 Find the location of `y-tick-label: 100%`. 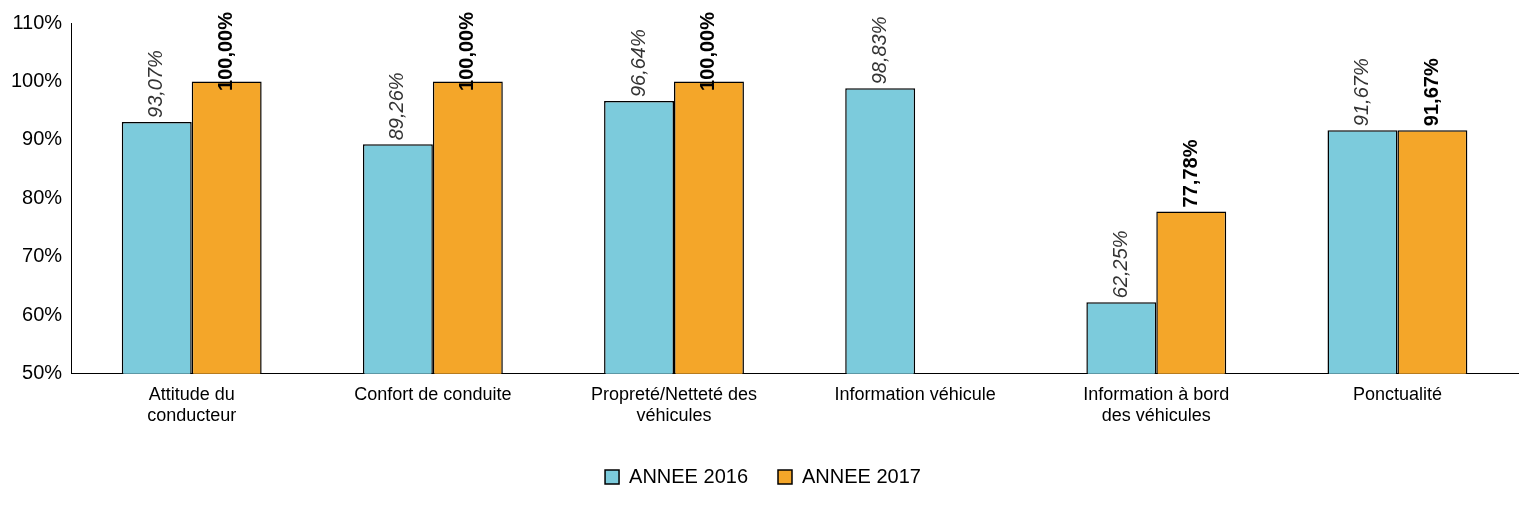

y-tick-label: 100% is located at coordinates (37, 79).